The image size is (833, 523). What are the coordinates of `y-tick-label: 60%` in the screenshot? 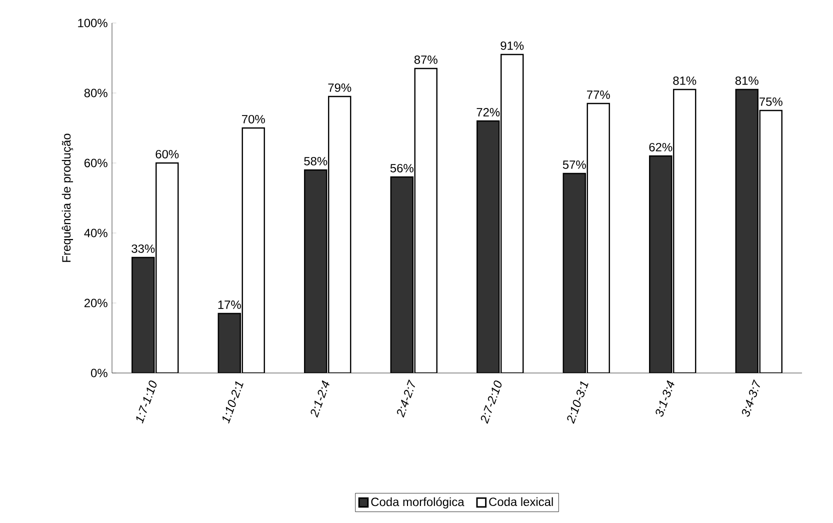 It's located at (96, 163).